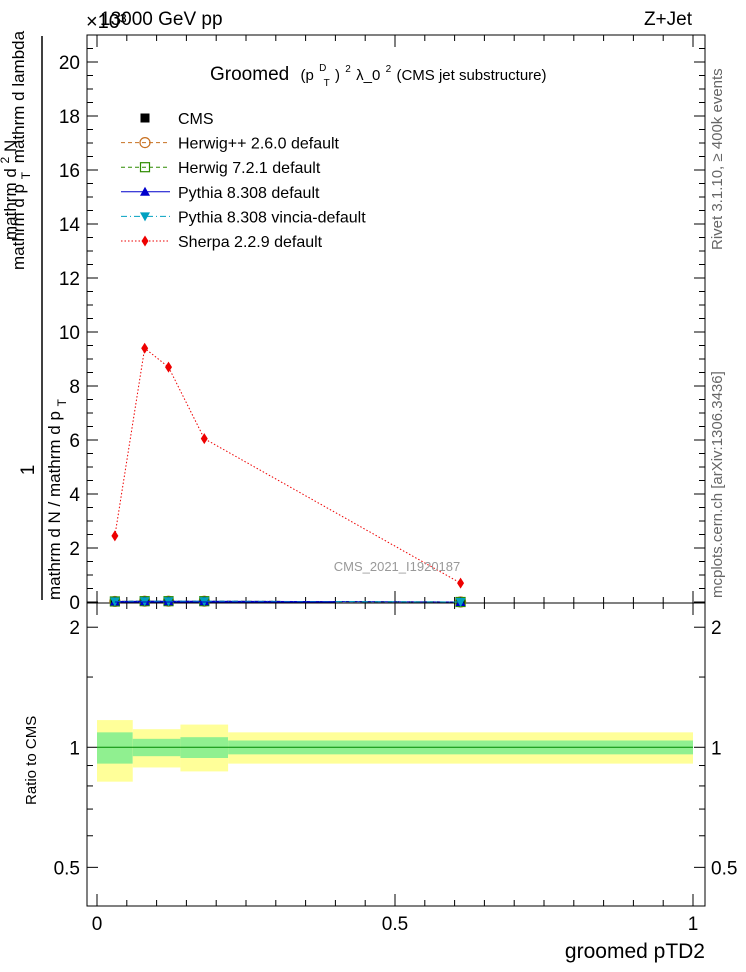 This screenshot has height=972, width=746. What do you see at coordinates (395, 751) in the screenshot?
I see `ratio-bands` at bounding box center [395, 751].